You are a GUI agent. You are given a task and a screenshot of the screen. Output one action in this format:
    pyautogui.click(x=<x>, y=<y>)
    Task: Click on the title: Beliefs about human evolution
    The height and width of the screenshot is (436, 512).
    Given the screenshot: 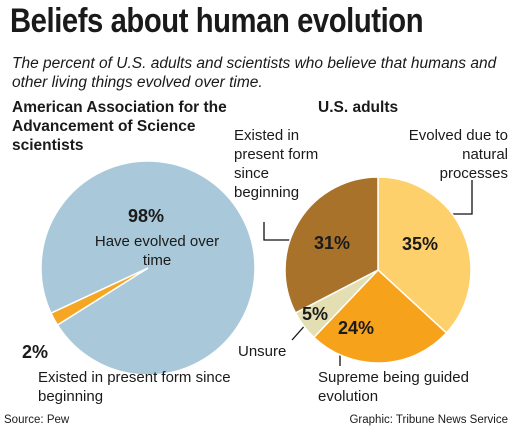 What is the action you would take?
    pyautogui.click(x=217, y=21)
    